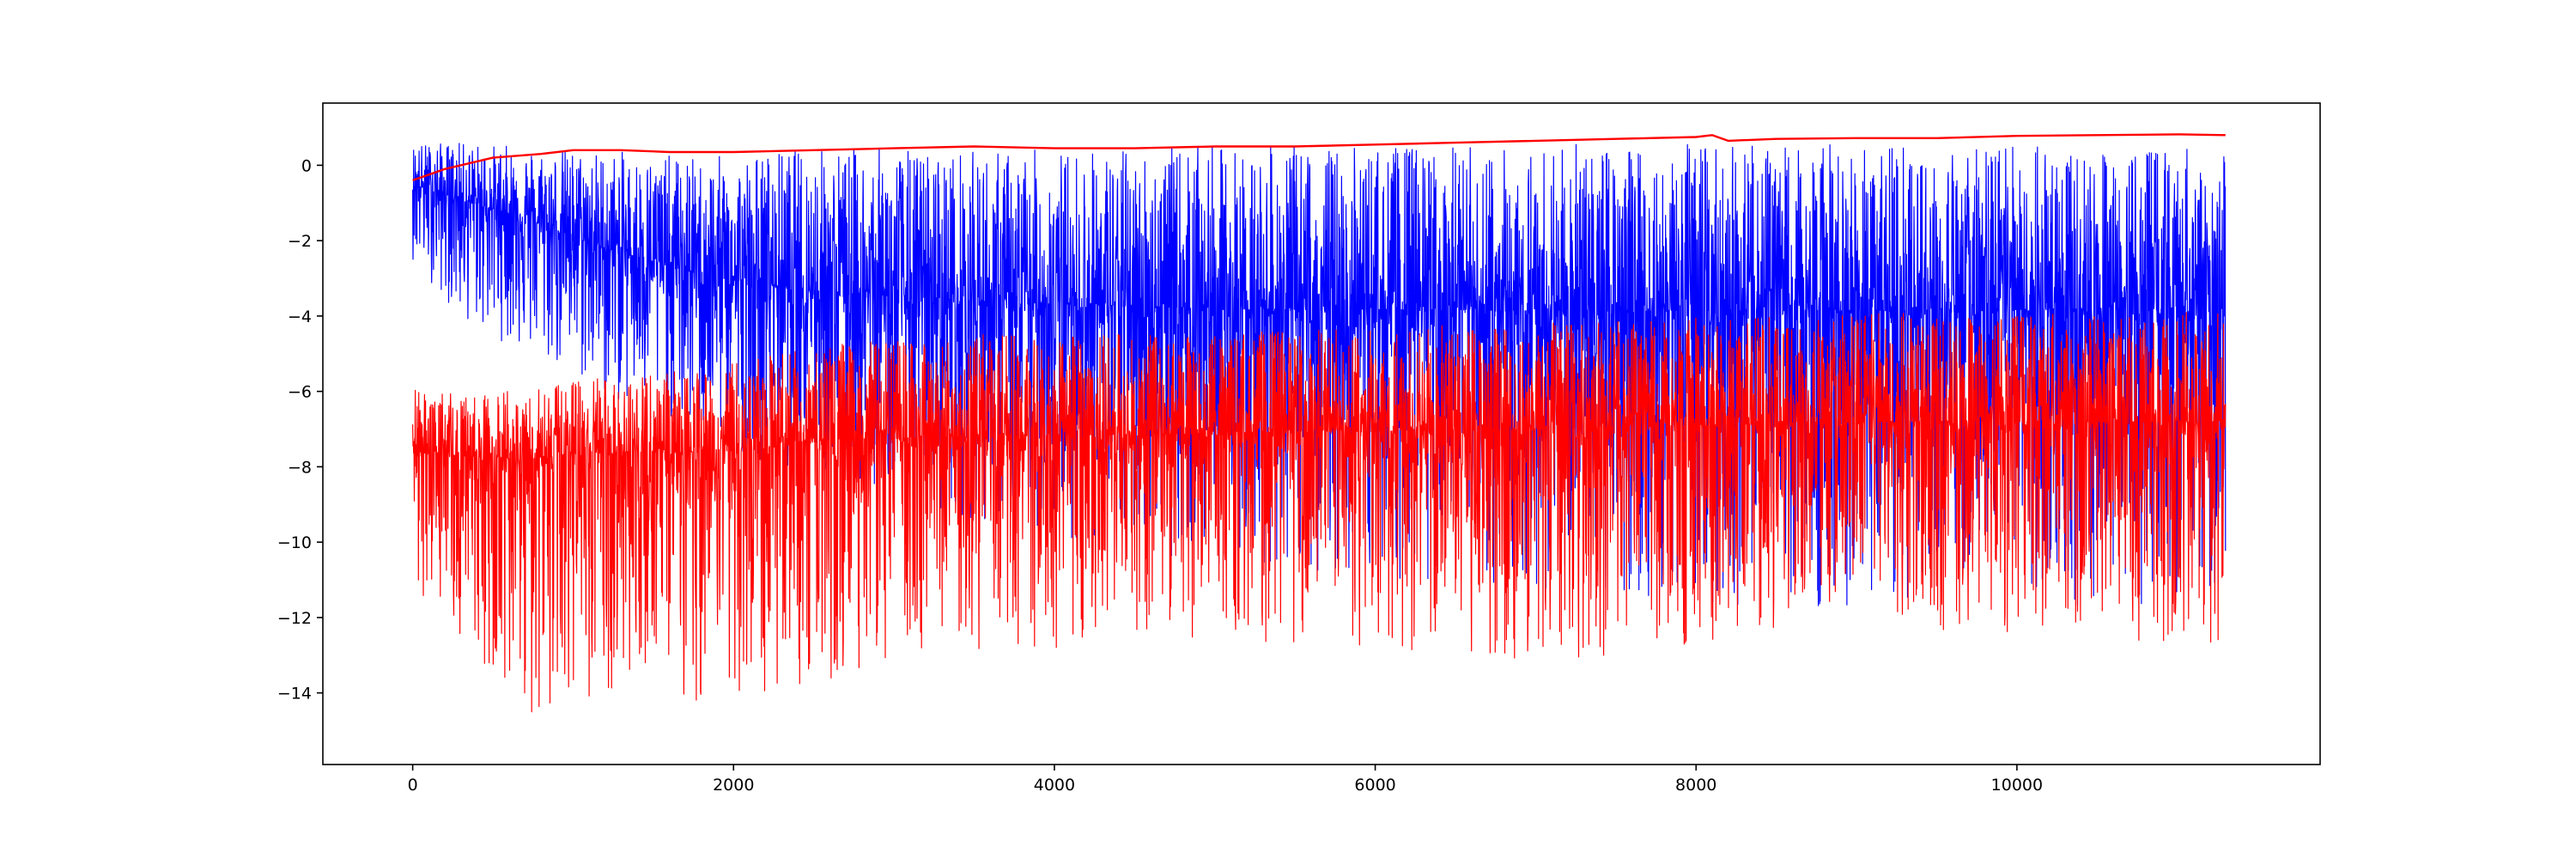 Image resolution: width=2576 pixels, height=859 pixels. I want to click on x-tick-label: 6000, so click(1374, 786).